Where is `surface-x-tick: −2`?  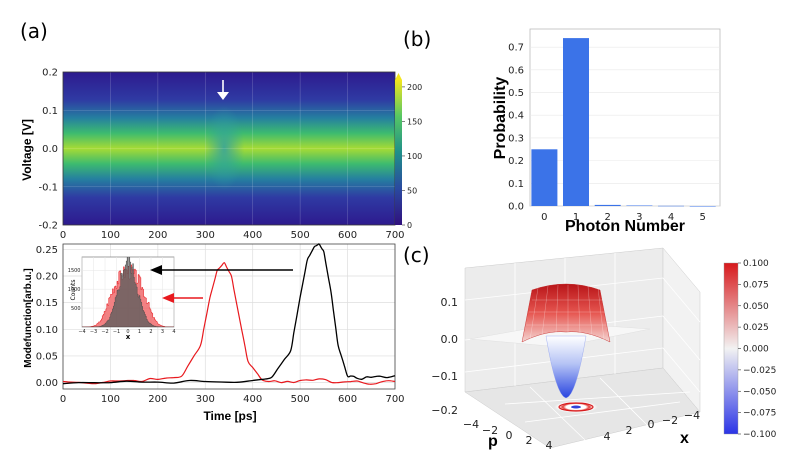 surface-x-tick: −2 is located at coordinates (670, 420).